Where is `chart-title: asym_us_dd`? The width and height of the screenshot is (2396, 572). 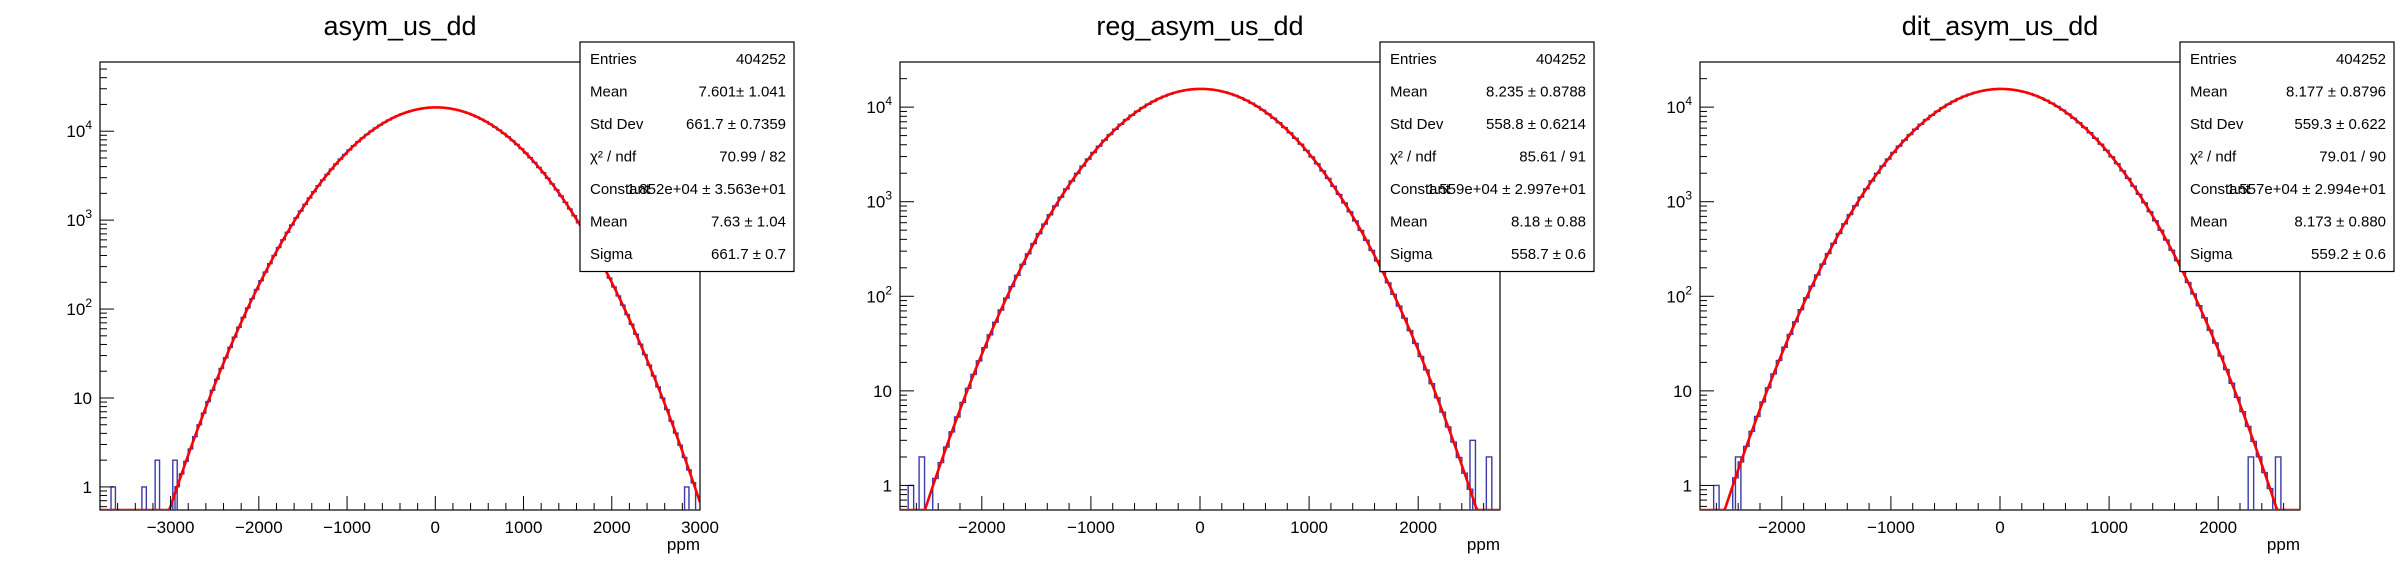
chart-title: asym_us_dd is located at coordinates (399, 26).